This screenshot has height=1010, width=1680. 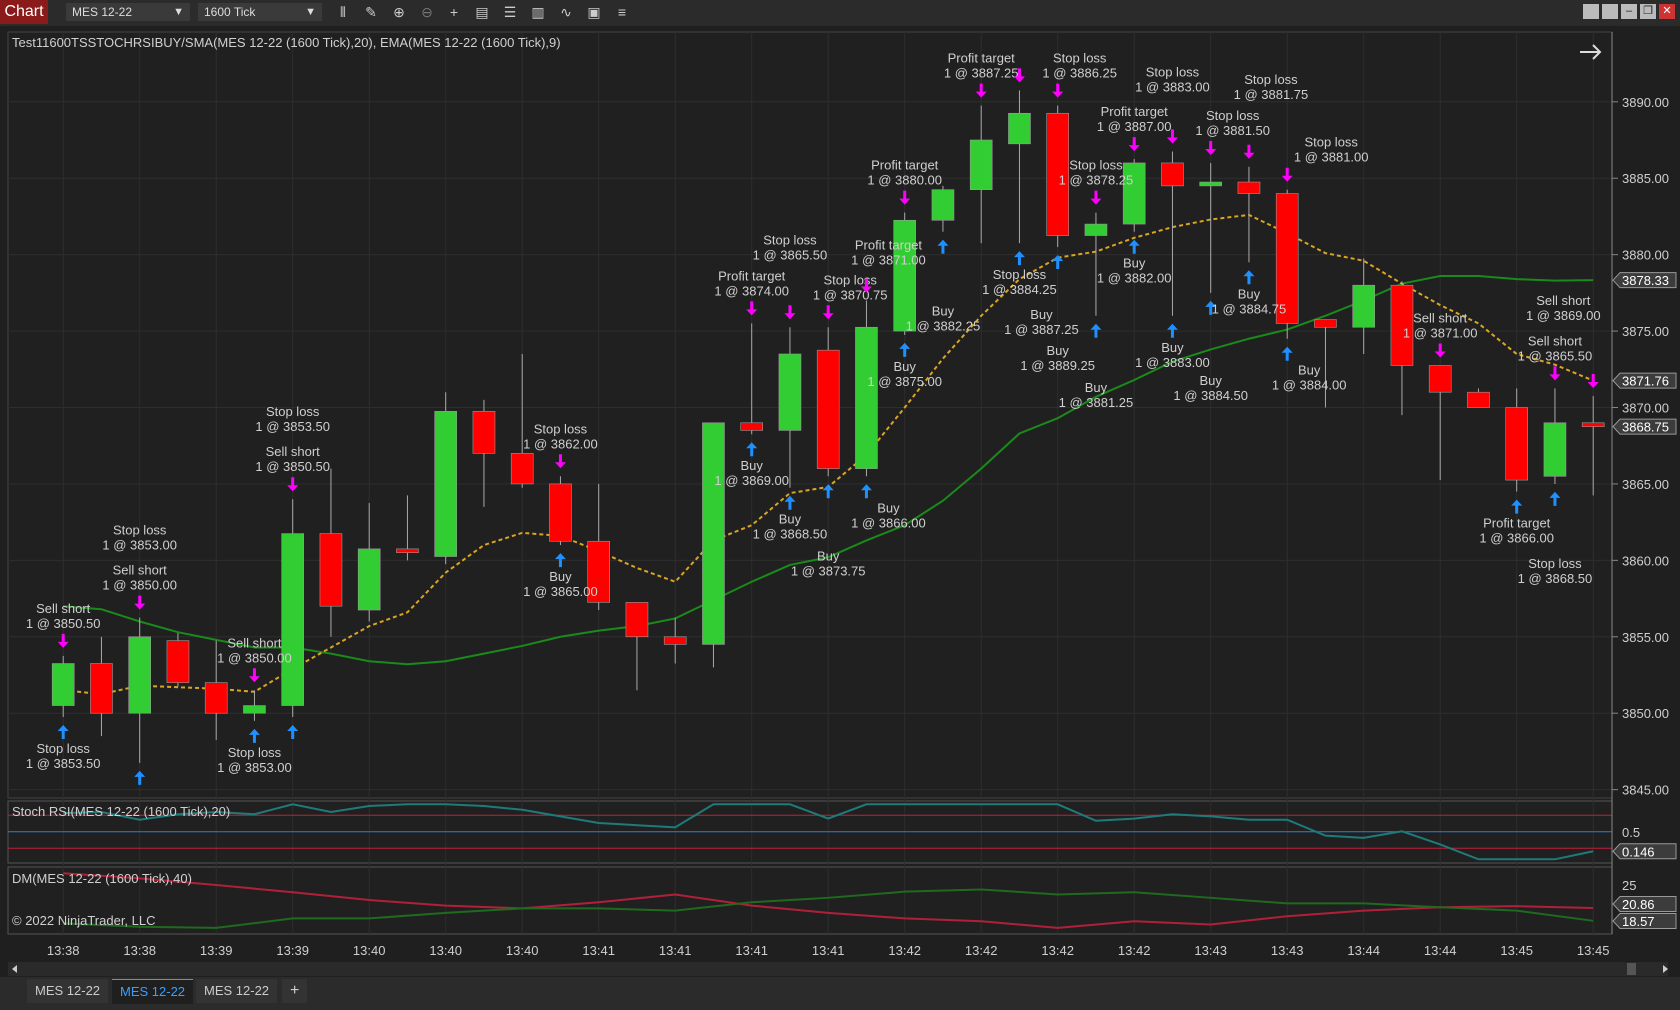 What do you see at coordinates (566, 12) in the screenshot?
I see `drawing-tools-icon: ∿` at bounding box center [566, 12].